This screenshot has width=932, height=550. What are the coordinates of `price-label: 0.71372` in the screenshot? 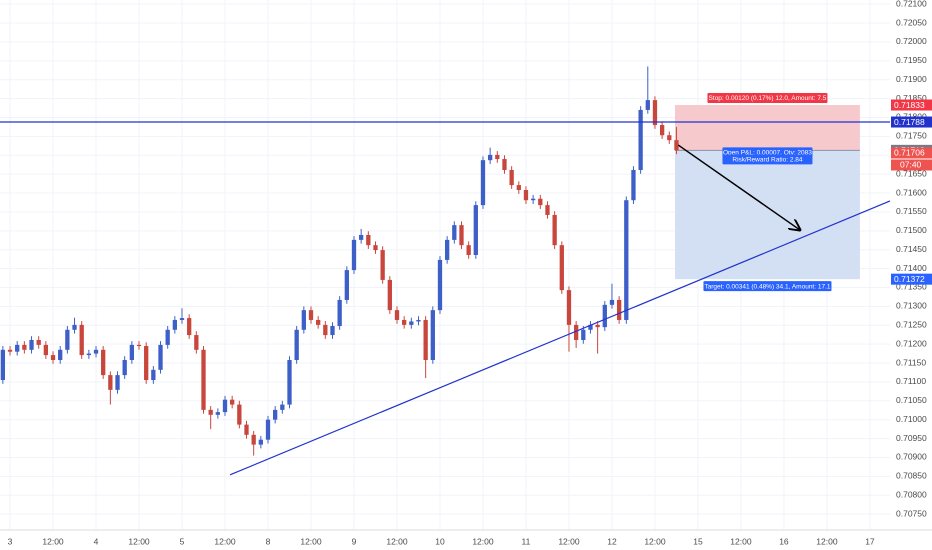 It's located at (909, 279).